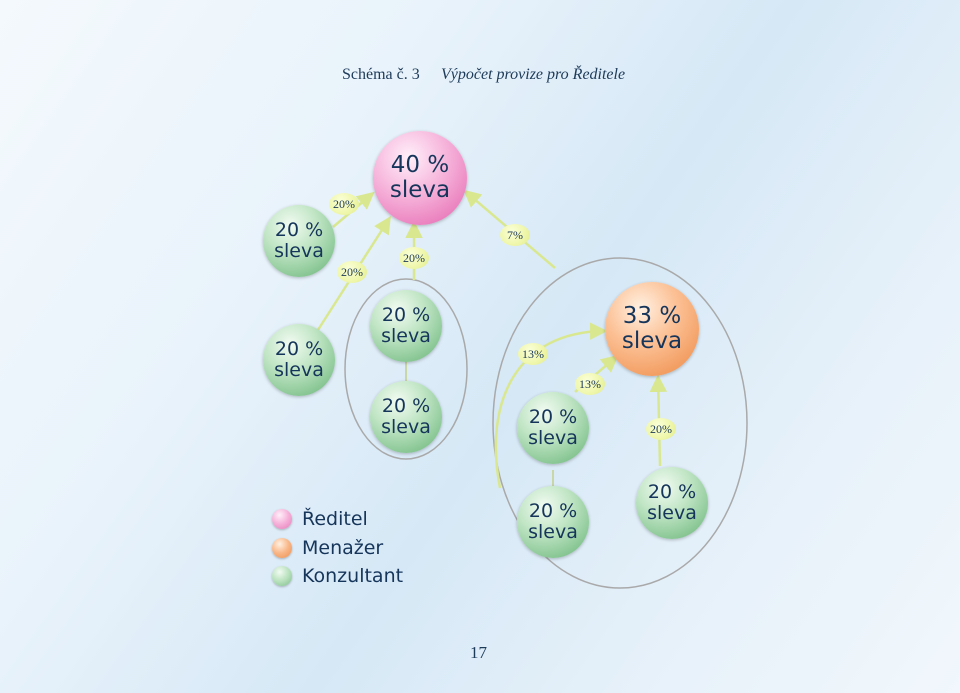  I want to click on consultant-node-group2-right: 20 % sleva, so click(672, 503).